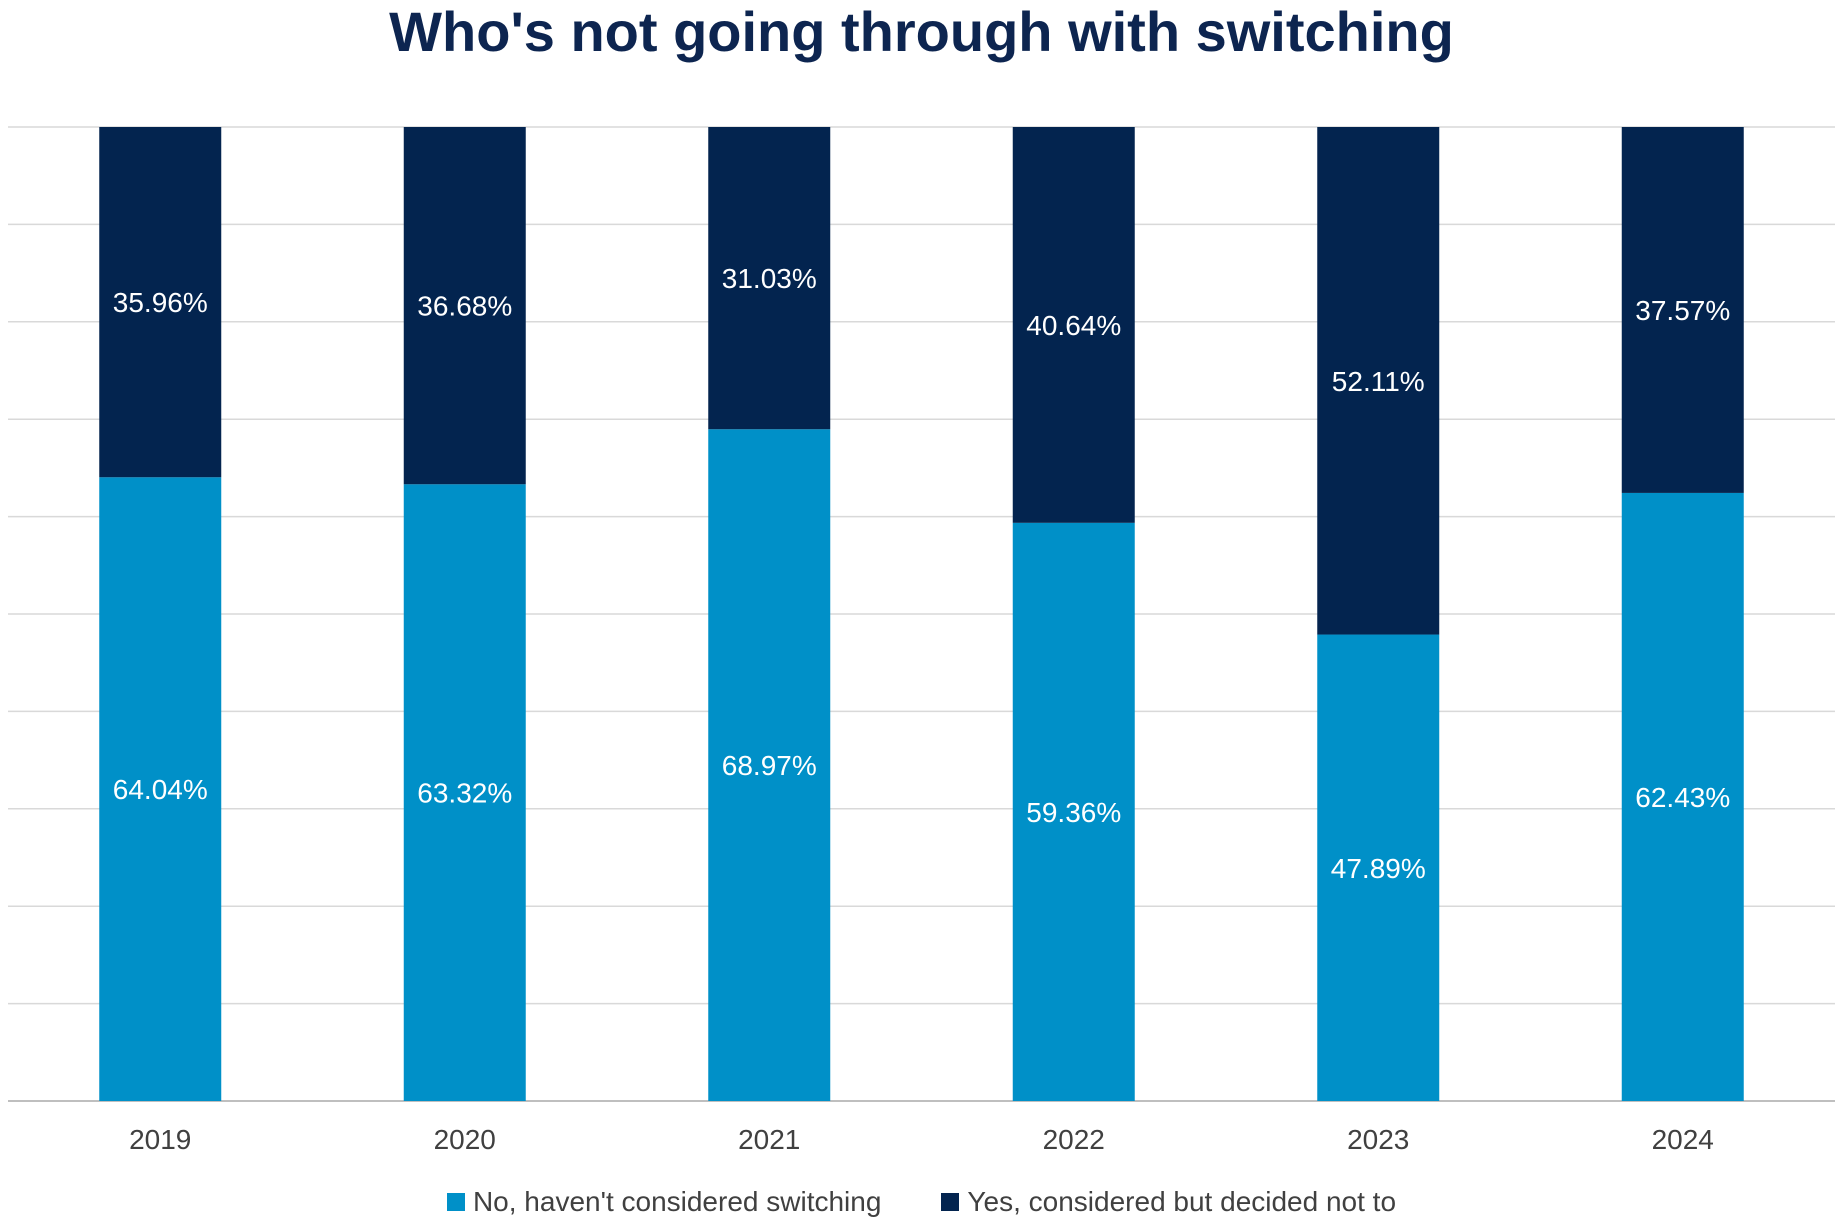 The height and width of the screenshot is (1222, 1843). I want to click on data-label-2021-series-0: 68.97%, so click(769, 765).